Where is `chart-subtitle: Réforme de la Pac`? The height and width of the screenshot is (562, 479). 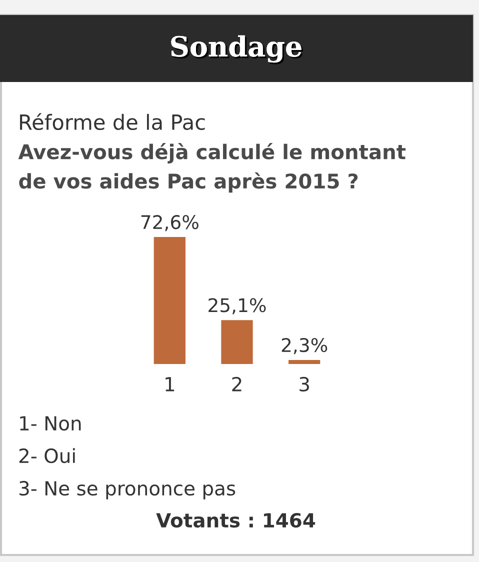 chart-subtitle: Réforme de la Pac is located at coordinates (112, 121).